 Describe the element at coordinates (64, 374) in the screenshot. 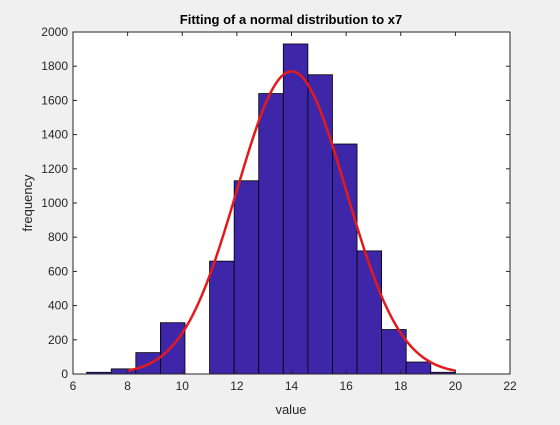

I see `y-tick-label: 0` at that location.